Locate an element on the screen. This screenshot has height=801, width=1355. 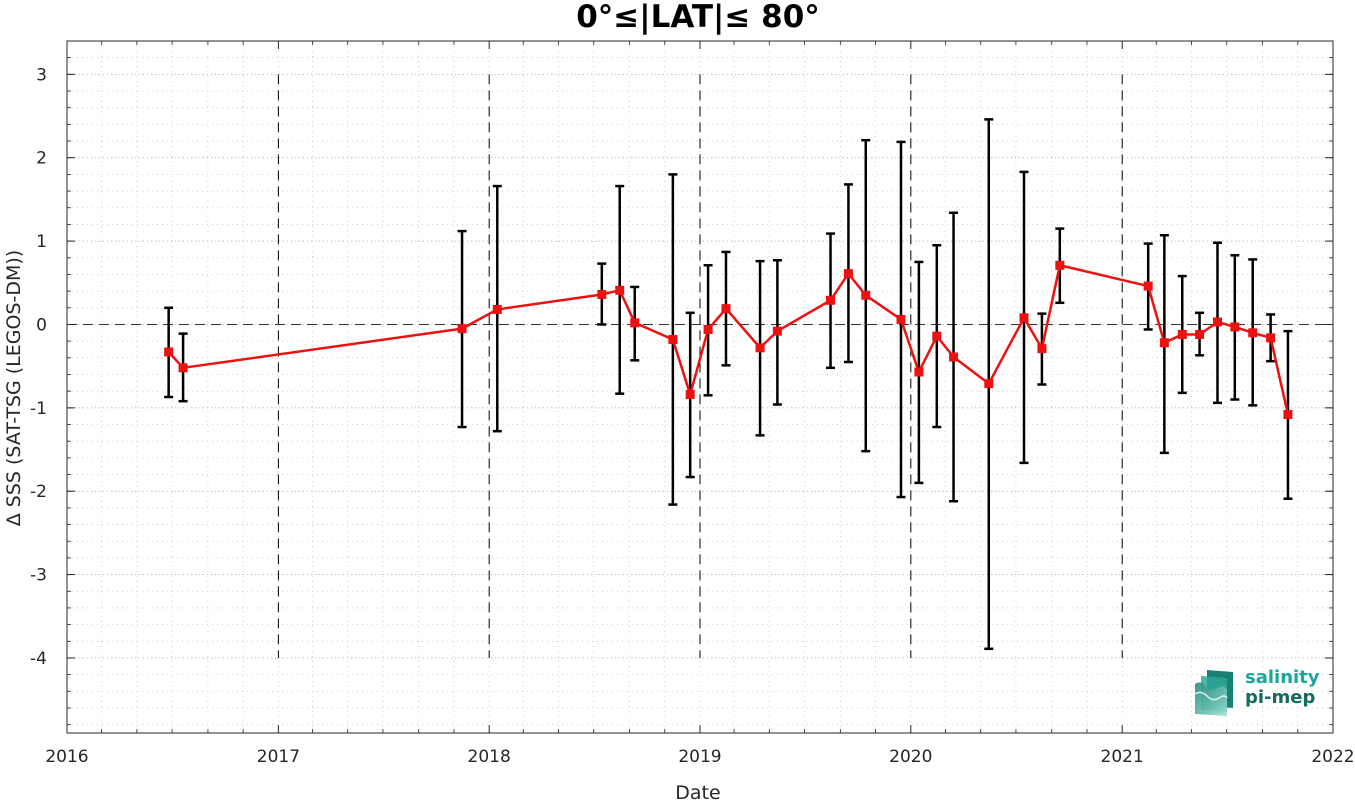
x-tick-label: 2019 is located at coordinates (699, 757).